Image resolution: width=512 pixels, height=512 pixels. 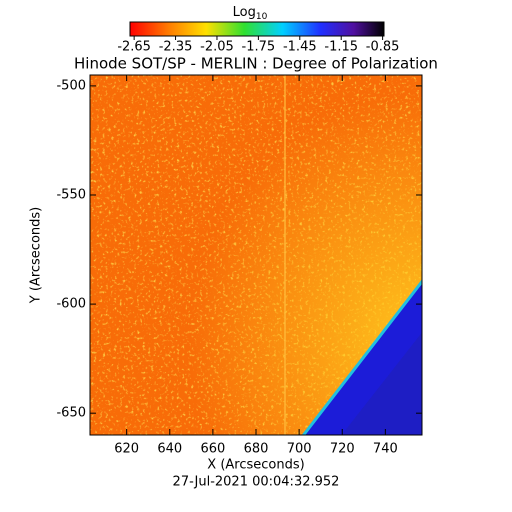 I want to click on x-tick-label: 680, so click(x=256, y=449).